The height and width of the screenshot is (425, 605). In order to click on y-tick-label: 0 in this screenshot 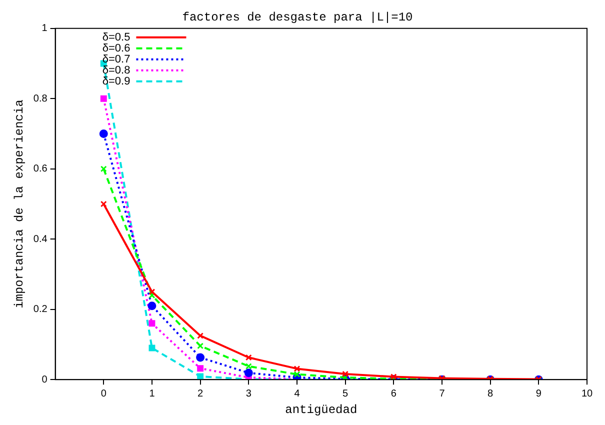, I will do `click(45, 380)`.